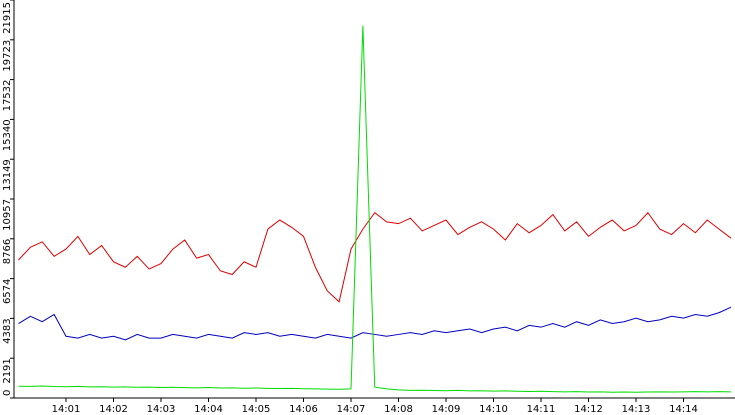 Image resolution: width=735 pixels, height=415 pixels. I want to click on series-line, so click(375, 323).